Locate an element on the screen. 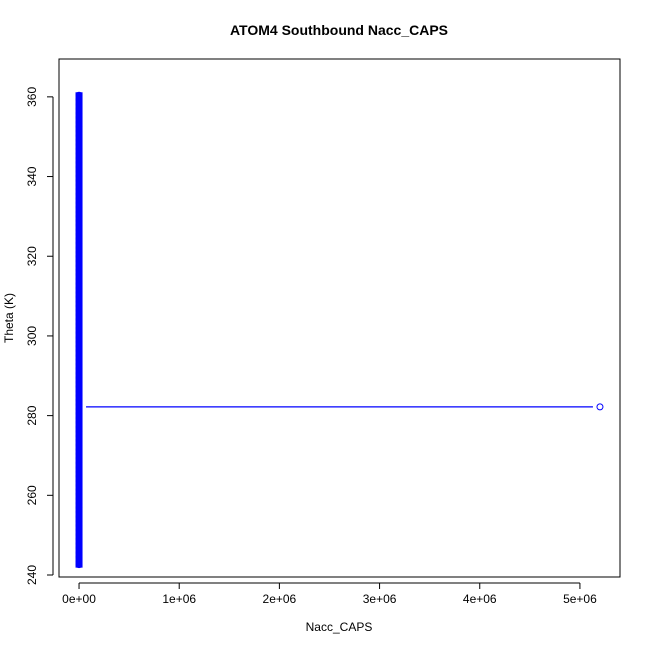 This screenshot has height=650, width=650. y-axis-label: Theta (K) is located at coordinates (9, 318).